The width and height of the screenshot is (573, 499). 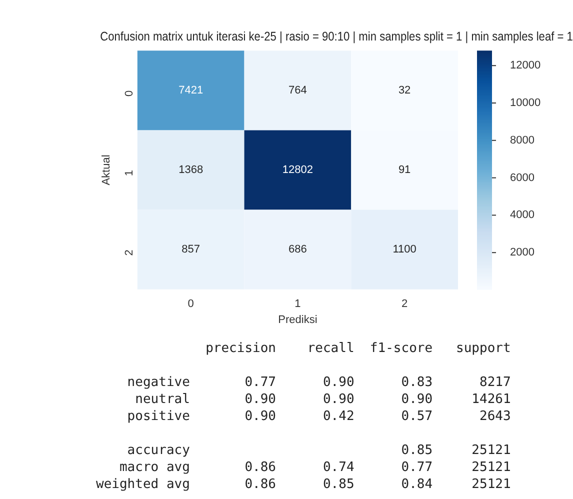 What do you see at coordinates (304, 484) in the screenshot?
I see `text: weighted avg 0.86 0.85 0.84 25121` at bounding box center [304, 484].